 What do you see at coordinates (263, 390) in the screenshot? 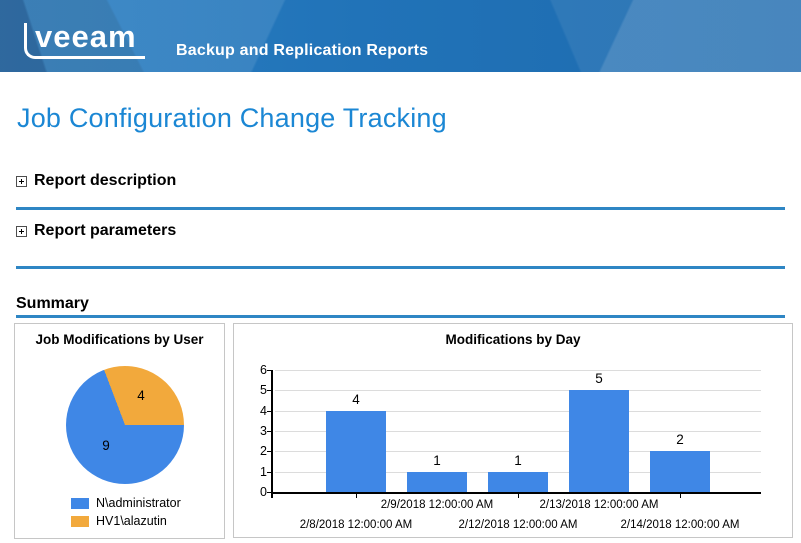
I see `y-axis-label: 5` at bounding box center [263, 390].